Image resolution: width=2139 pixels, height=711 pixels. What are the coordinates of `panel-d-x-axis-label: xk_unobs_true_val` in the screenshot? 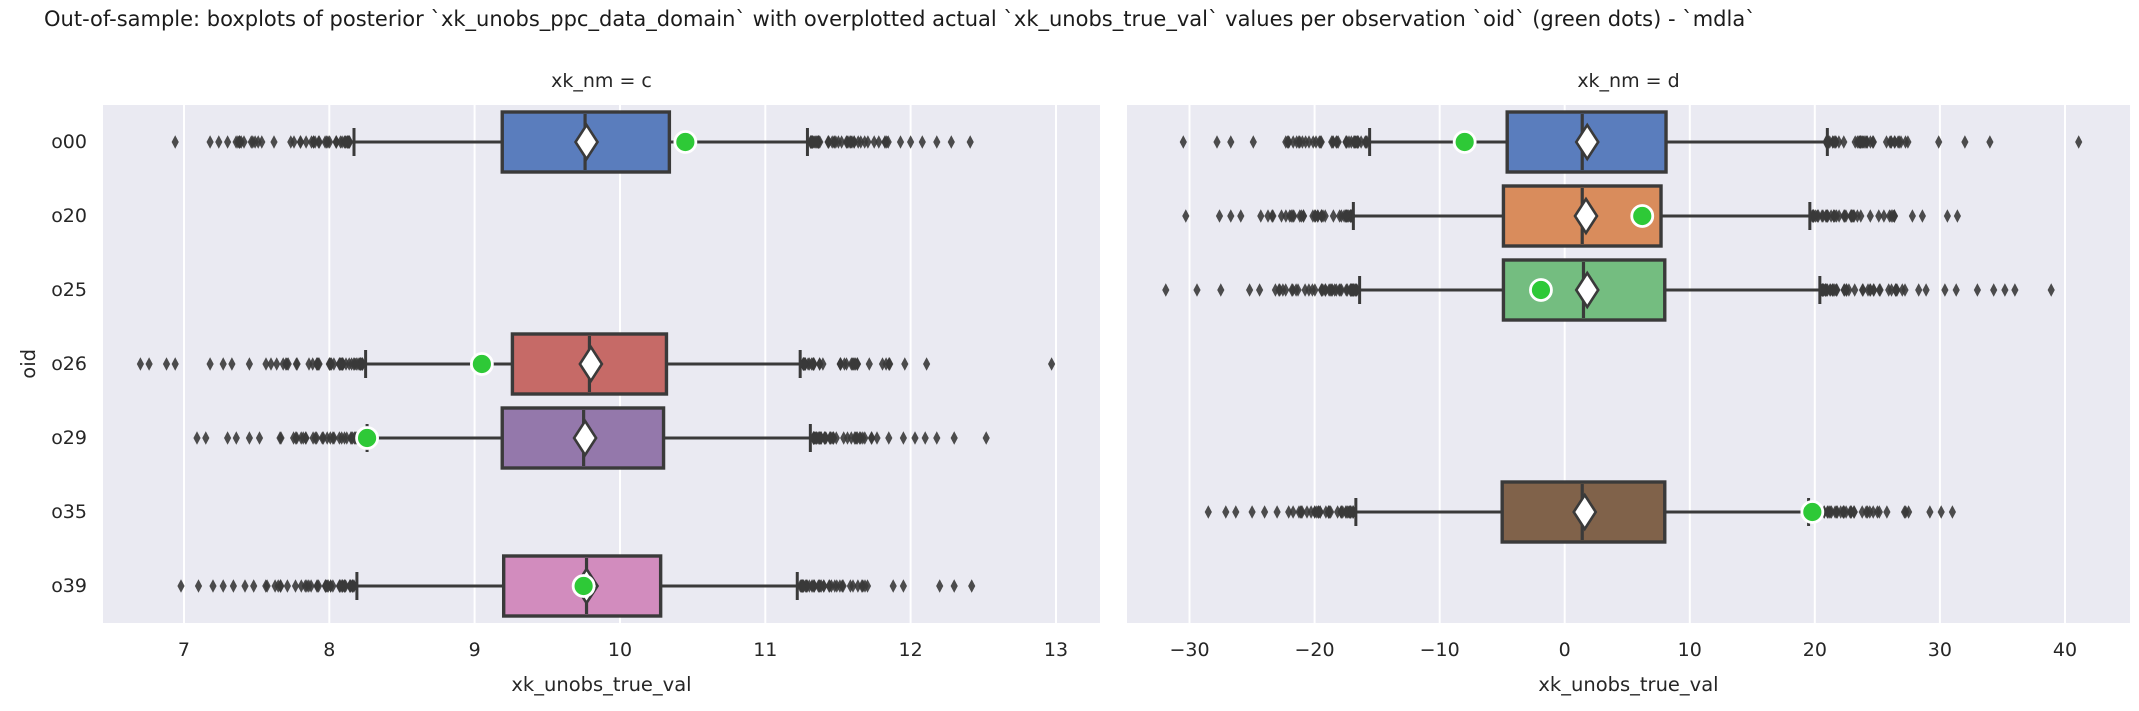 It's located at (1628, 684).